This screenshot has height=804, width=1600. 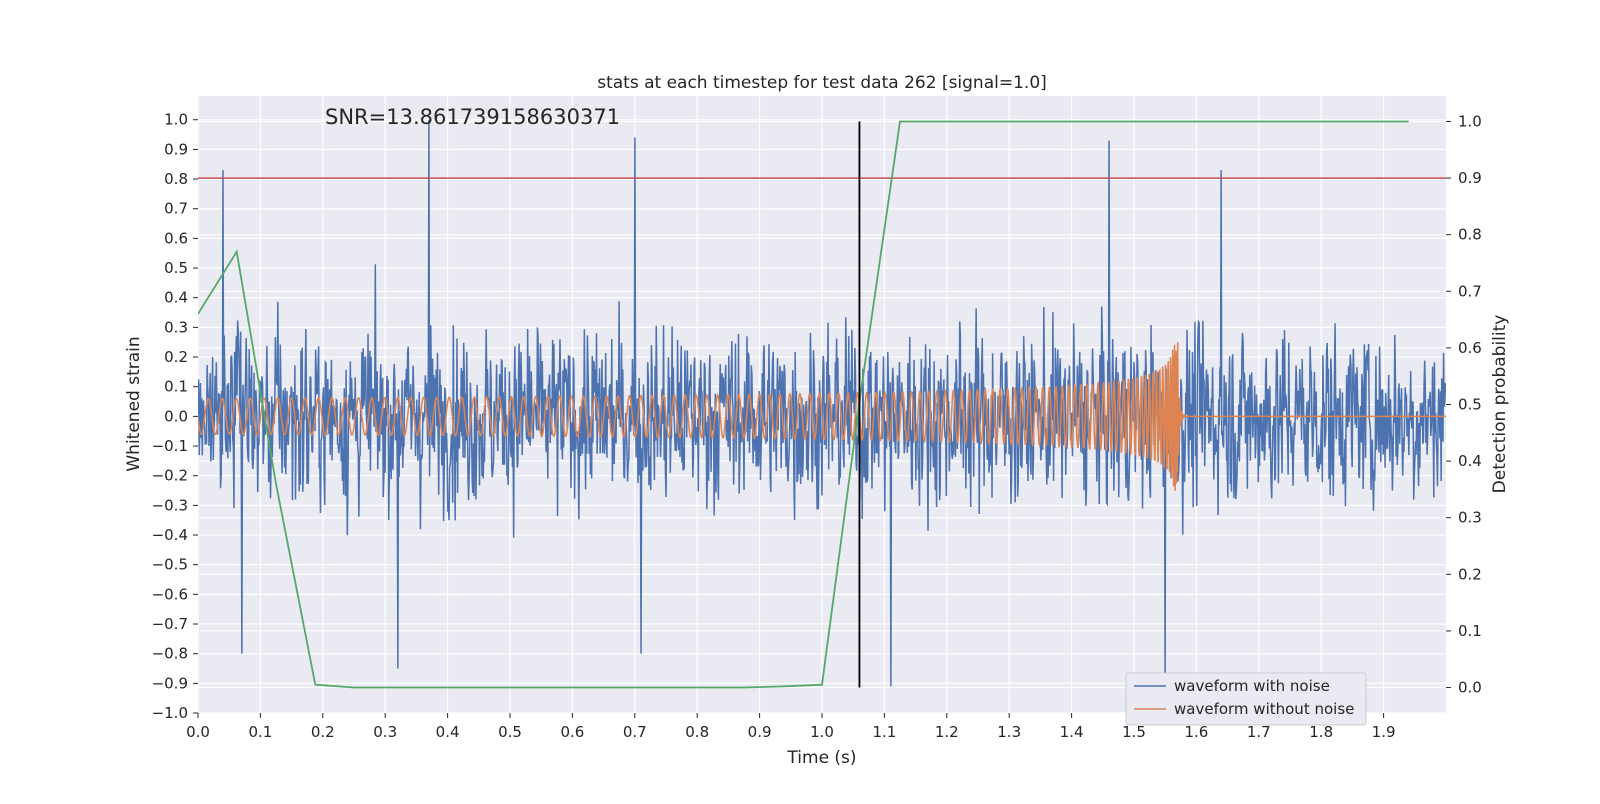 I want to click on x-tick-label: 1.3, so click(x=1009, y=732).